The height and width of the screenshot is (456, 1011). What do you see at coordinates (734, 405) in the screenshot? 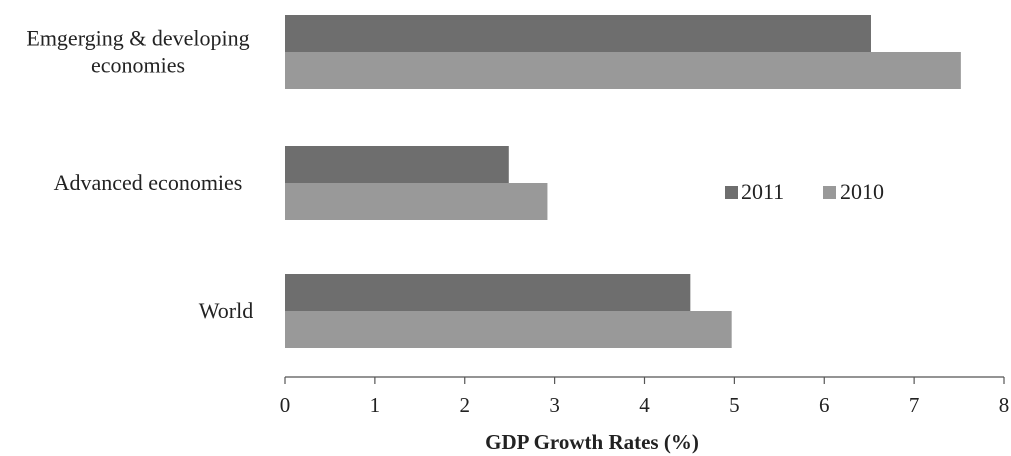
I see `x-tick-label-5: 5` at bounding box center [734, 405].